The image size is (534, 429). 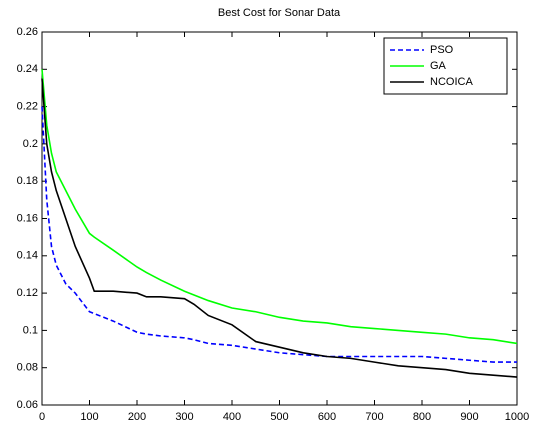 What do you see at coordinates (30, 144) in the screenshot?
I see `y-tick-label: 0.2` at bounding box center [30, 144].